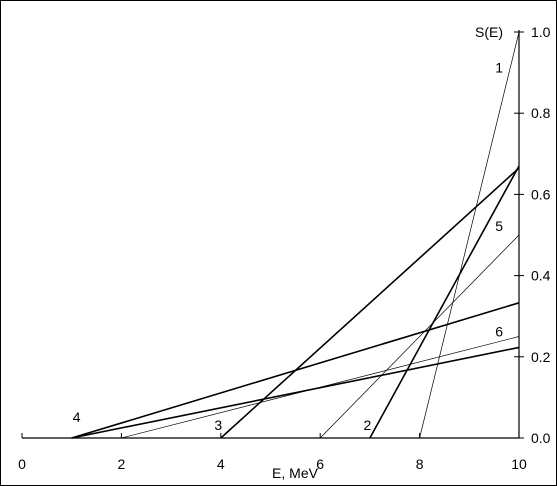 The width and height of the screenshot is (557, 486). I want to click on x-tick-label: 0, so click(22, 464).